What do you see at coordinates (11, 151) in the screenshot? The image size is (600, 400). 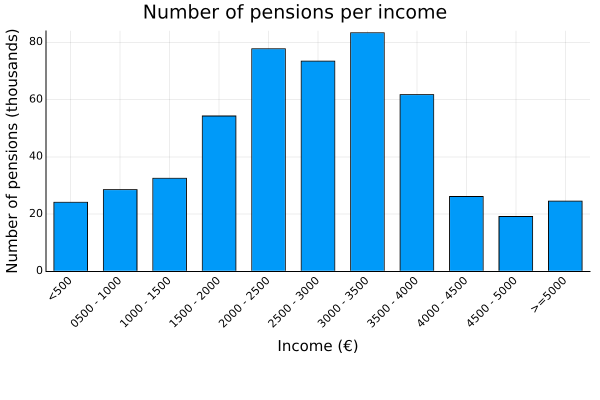 I see `y-axis-title: Number of pensions (thousands)` at bounding box center [11, 151].